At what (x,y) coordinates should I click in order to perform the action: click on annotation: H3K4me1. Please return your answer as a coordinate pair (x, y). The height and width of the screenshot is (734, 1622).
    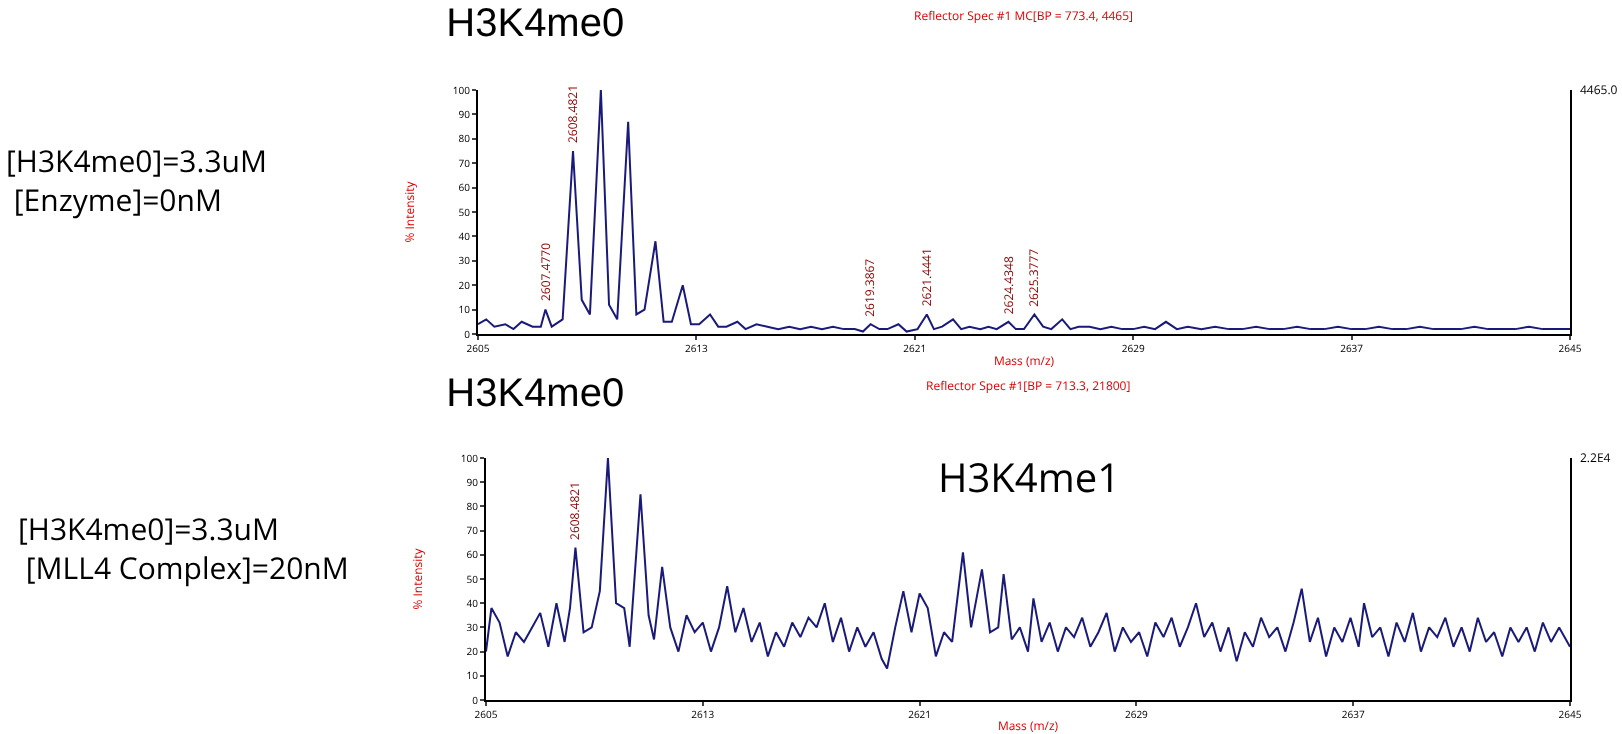
    Looking at the image, I should click on (1029, 477).